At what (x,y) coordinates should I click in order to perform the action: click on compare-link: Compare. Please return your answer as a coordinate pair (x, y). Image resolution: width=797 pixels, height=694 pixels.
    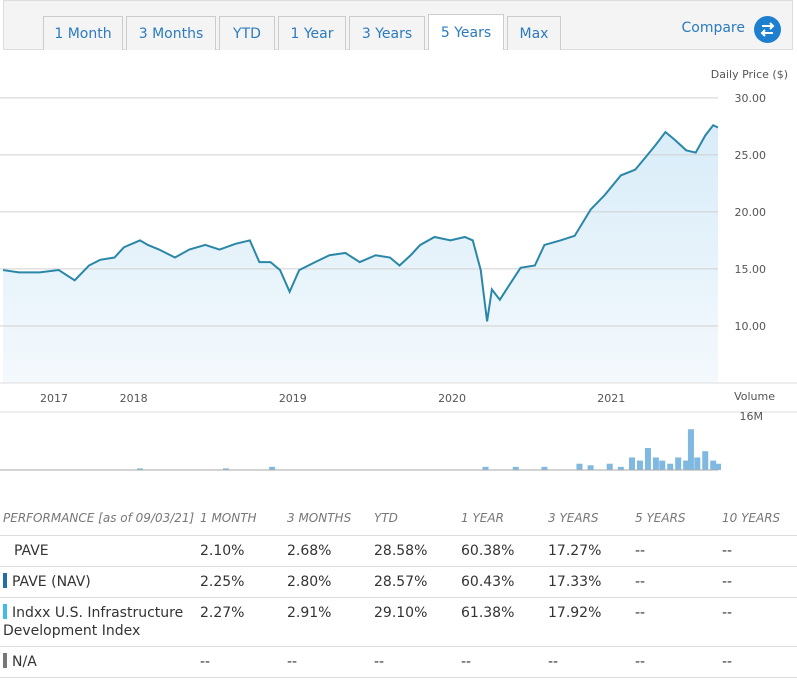
    Looking at the image, I should click on (713, 28).